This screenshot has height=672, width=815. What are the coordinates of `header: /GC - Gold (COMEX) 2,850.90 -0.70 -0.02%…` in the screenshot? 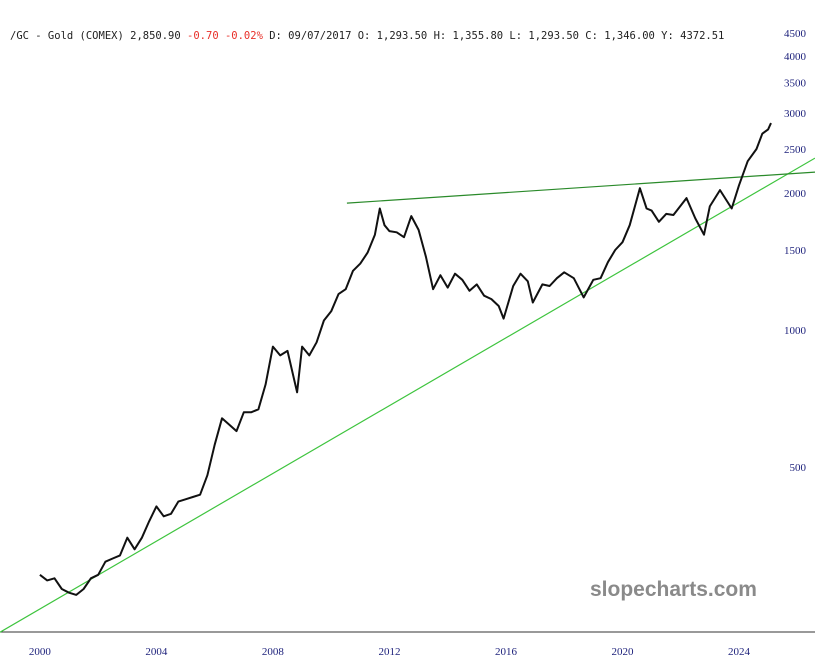 It's located at (367, 36).